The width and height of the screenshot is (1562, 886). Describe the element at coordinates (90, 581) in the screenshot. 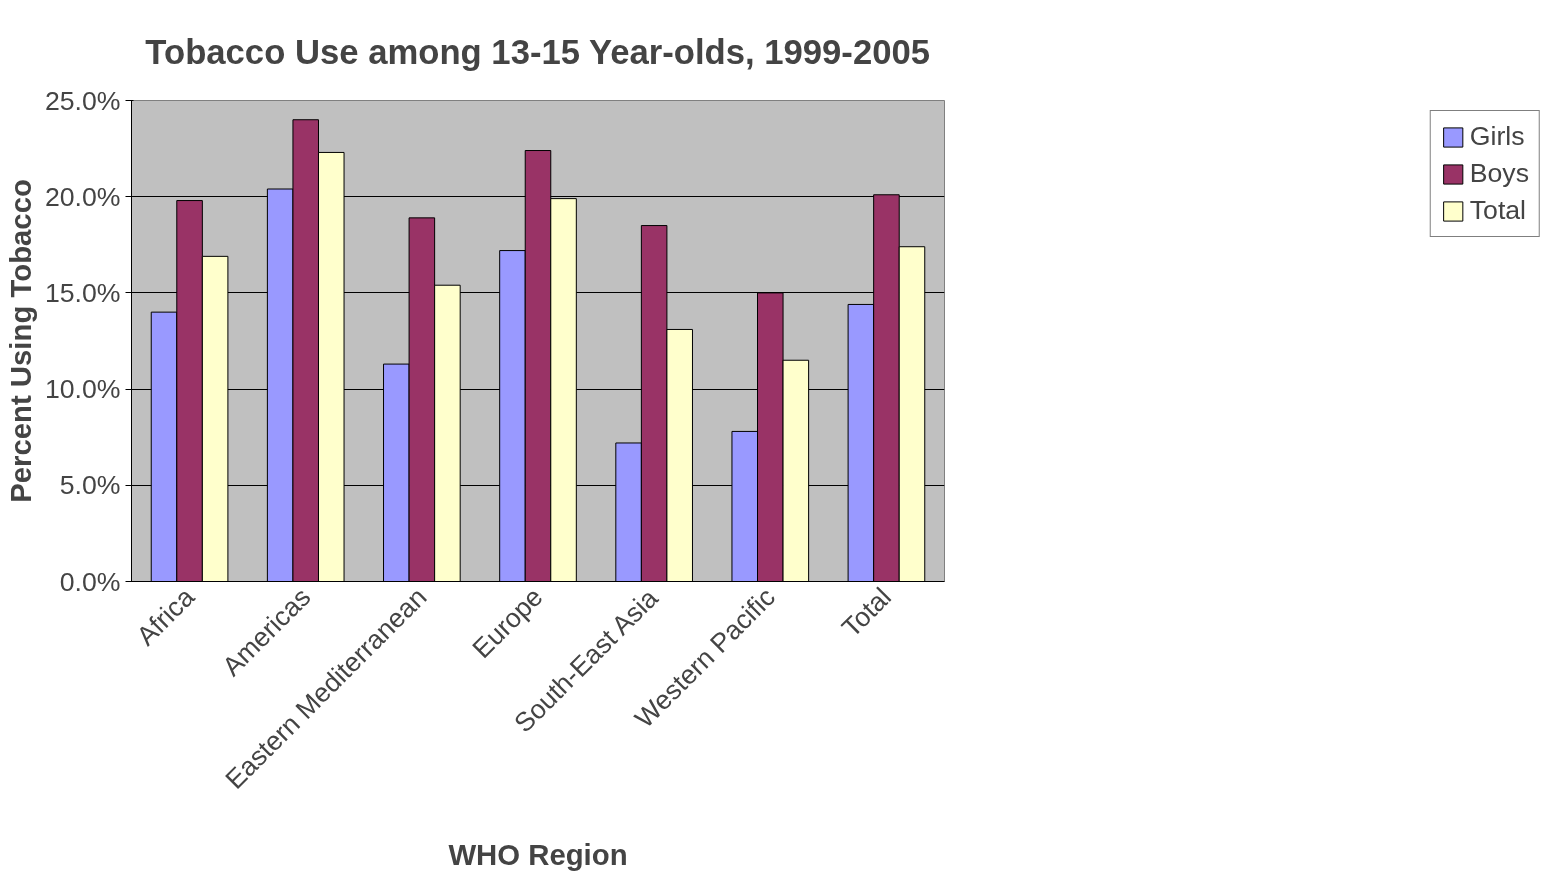

I see `y-tick-label: 0.0%` at that location.